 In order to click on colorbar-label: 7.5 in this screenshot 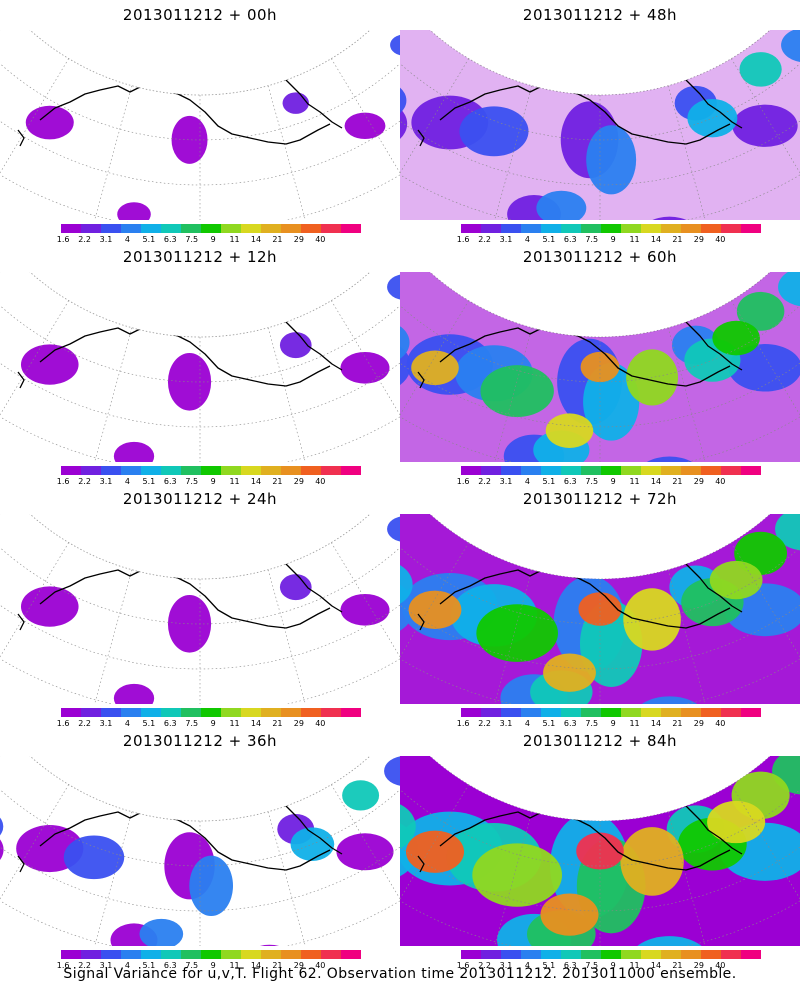, I will do `click(192, 723)`.